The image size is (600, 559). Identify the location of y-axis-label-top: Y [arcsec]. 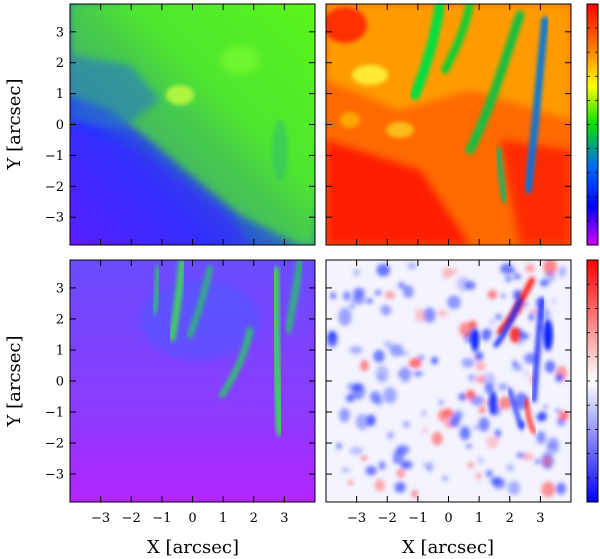
(14, 124).